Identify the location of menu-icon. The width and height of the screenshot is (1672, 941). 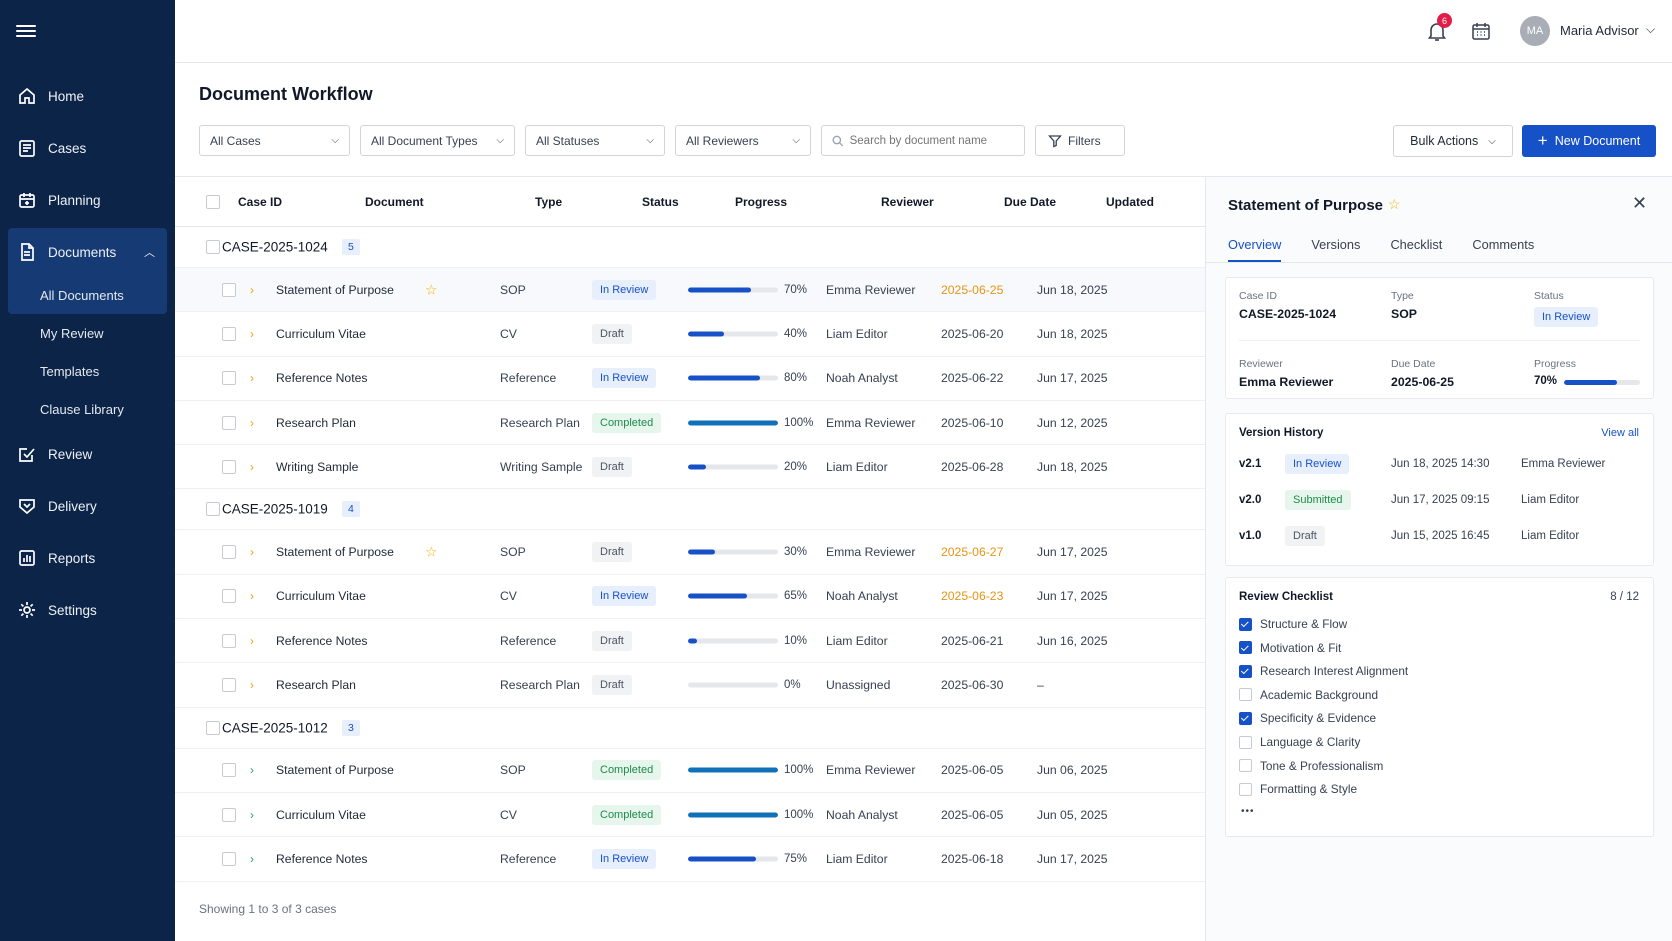
(26, 31).